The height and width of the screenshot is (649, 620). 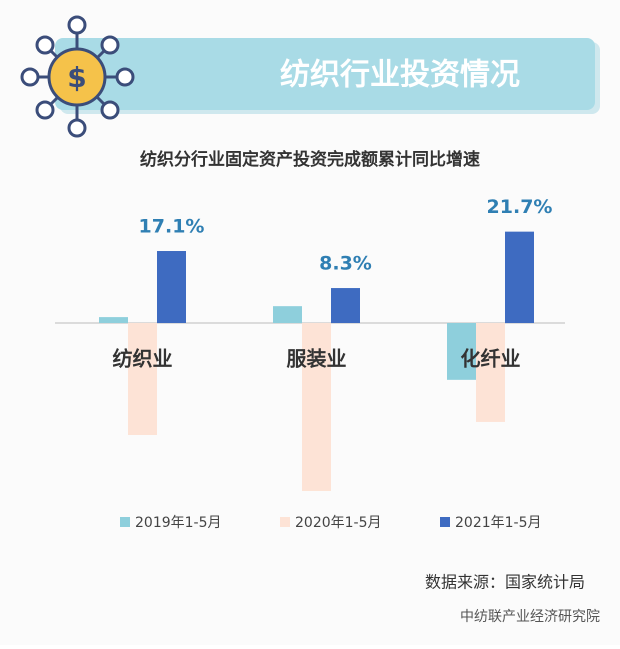 What do you see at coordinates (498, 523) in the screenshot?
I see `legend-label: 2021年1-5月` at bounding box center [498, 523].